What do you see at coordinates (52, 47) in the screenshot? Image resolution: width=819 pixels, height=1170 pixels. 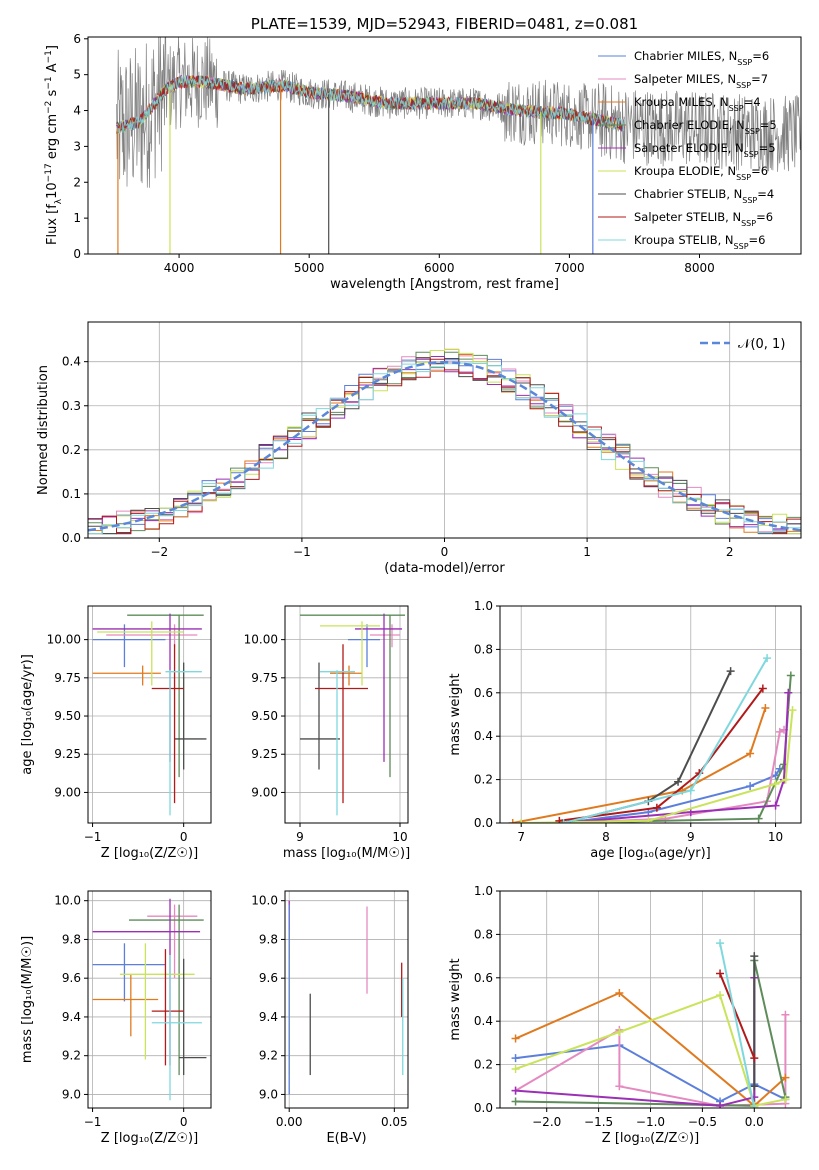 I see `y-label-part: ]` at bounding box center [52, 47].